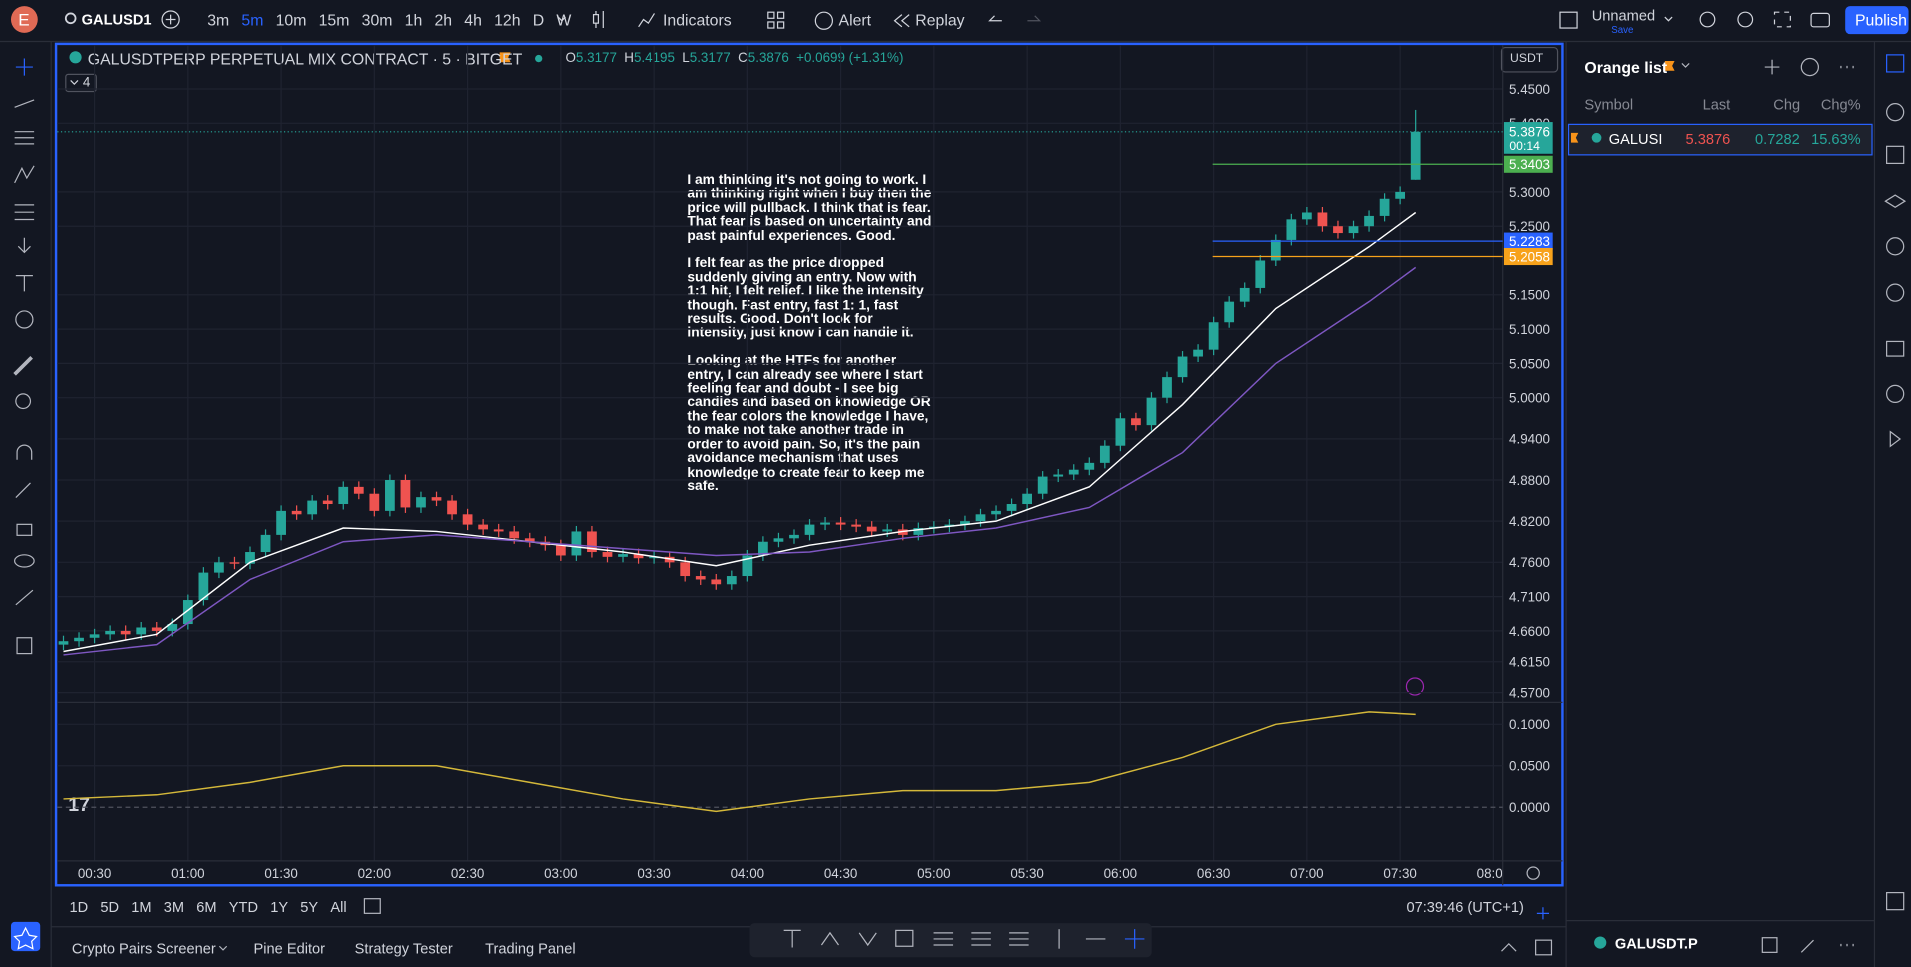 This screenshot has width=1911, height=967. Describe the element at coordinates (1895, 901) in the screenshot. I see `panel-icon` at that location.